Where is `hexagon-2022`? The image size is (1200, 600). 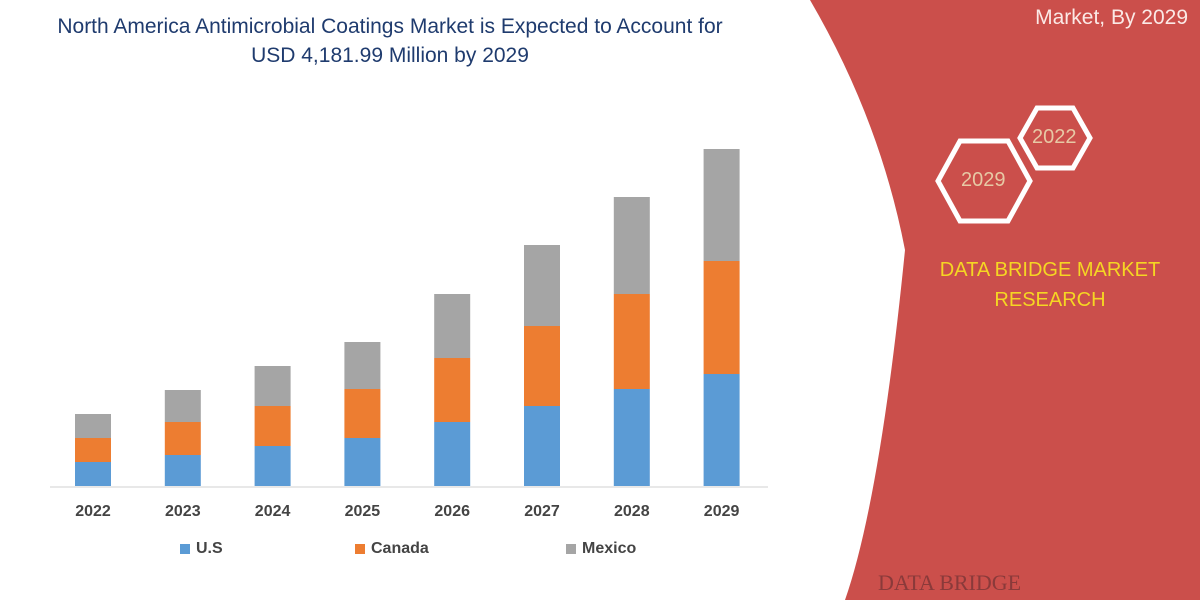 hexagon-2022 is located at coordinates (1055, 138).